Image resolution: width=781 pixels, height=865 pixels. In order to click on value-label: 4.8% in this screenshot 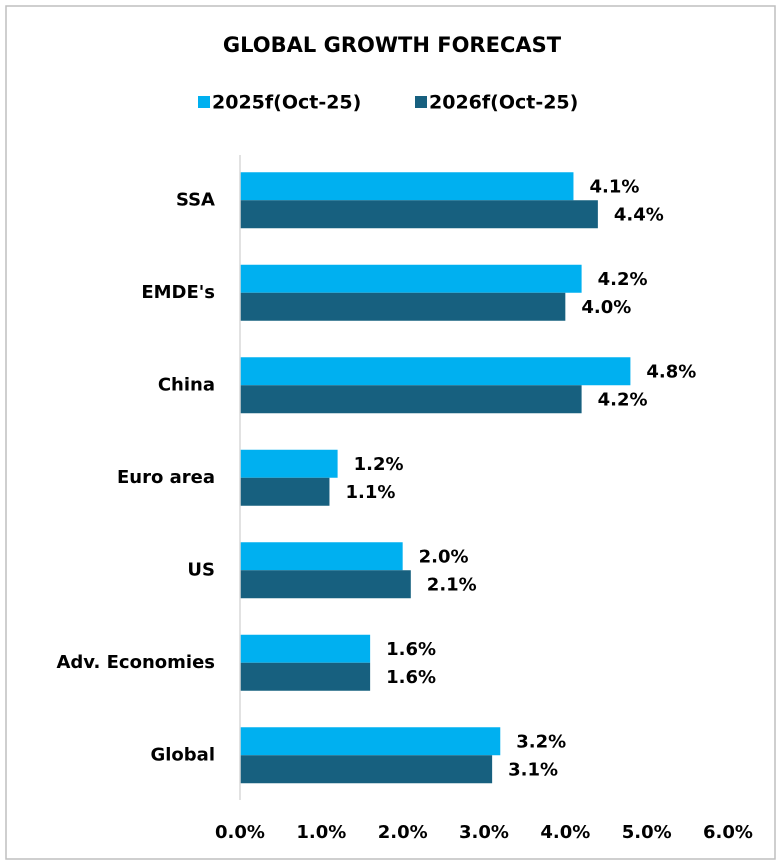, I will do `click(671, 371)`.